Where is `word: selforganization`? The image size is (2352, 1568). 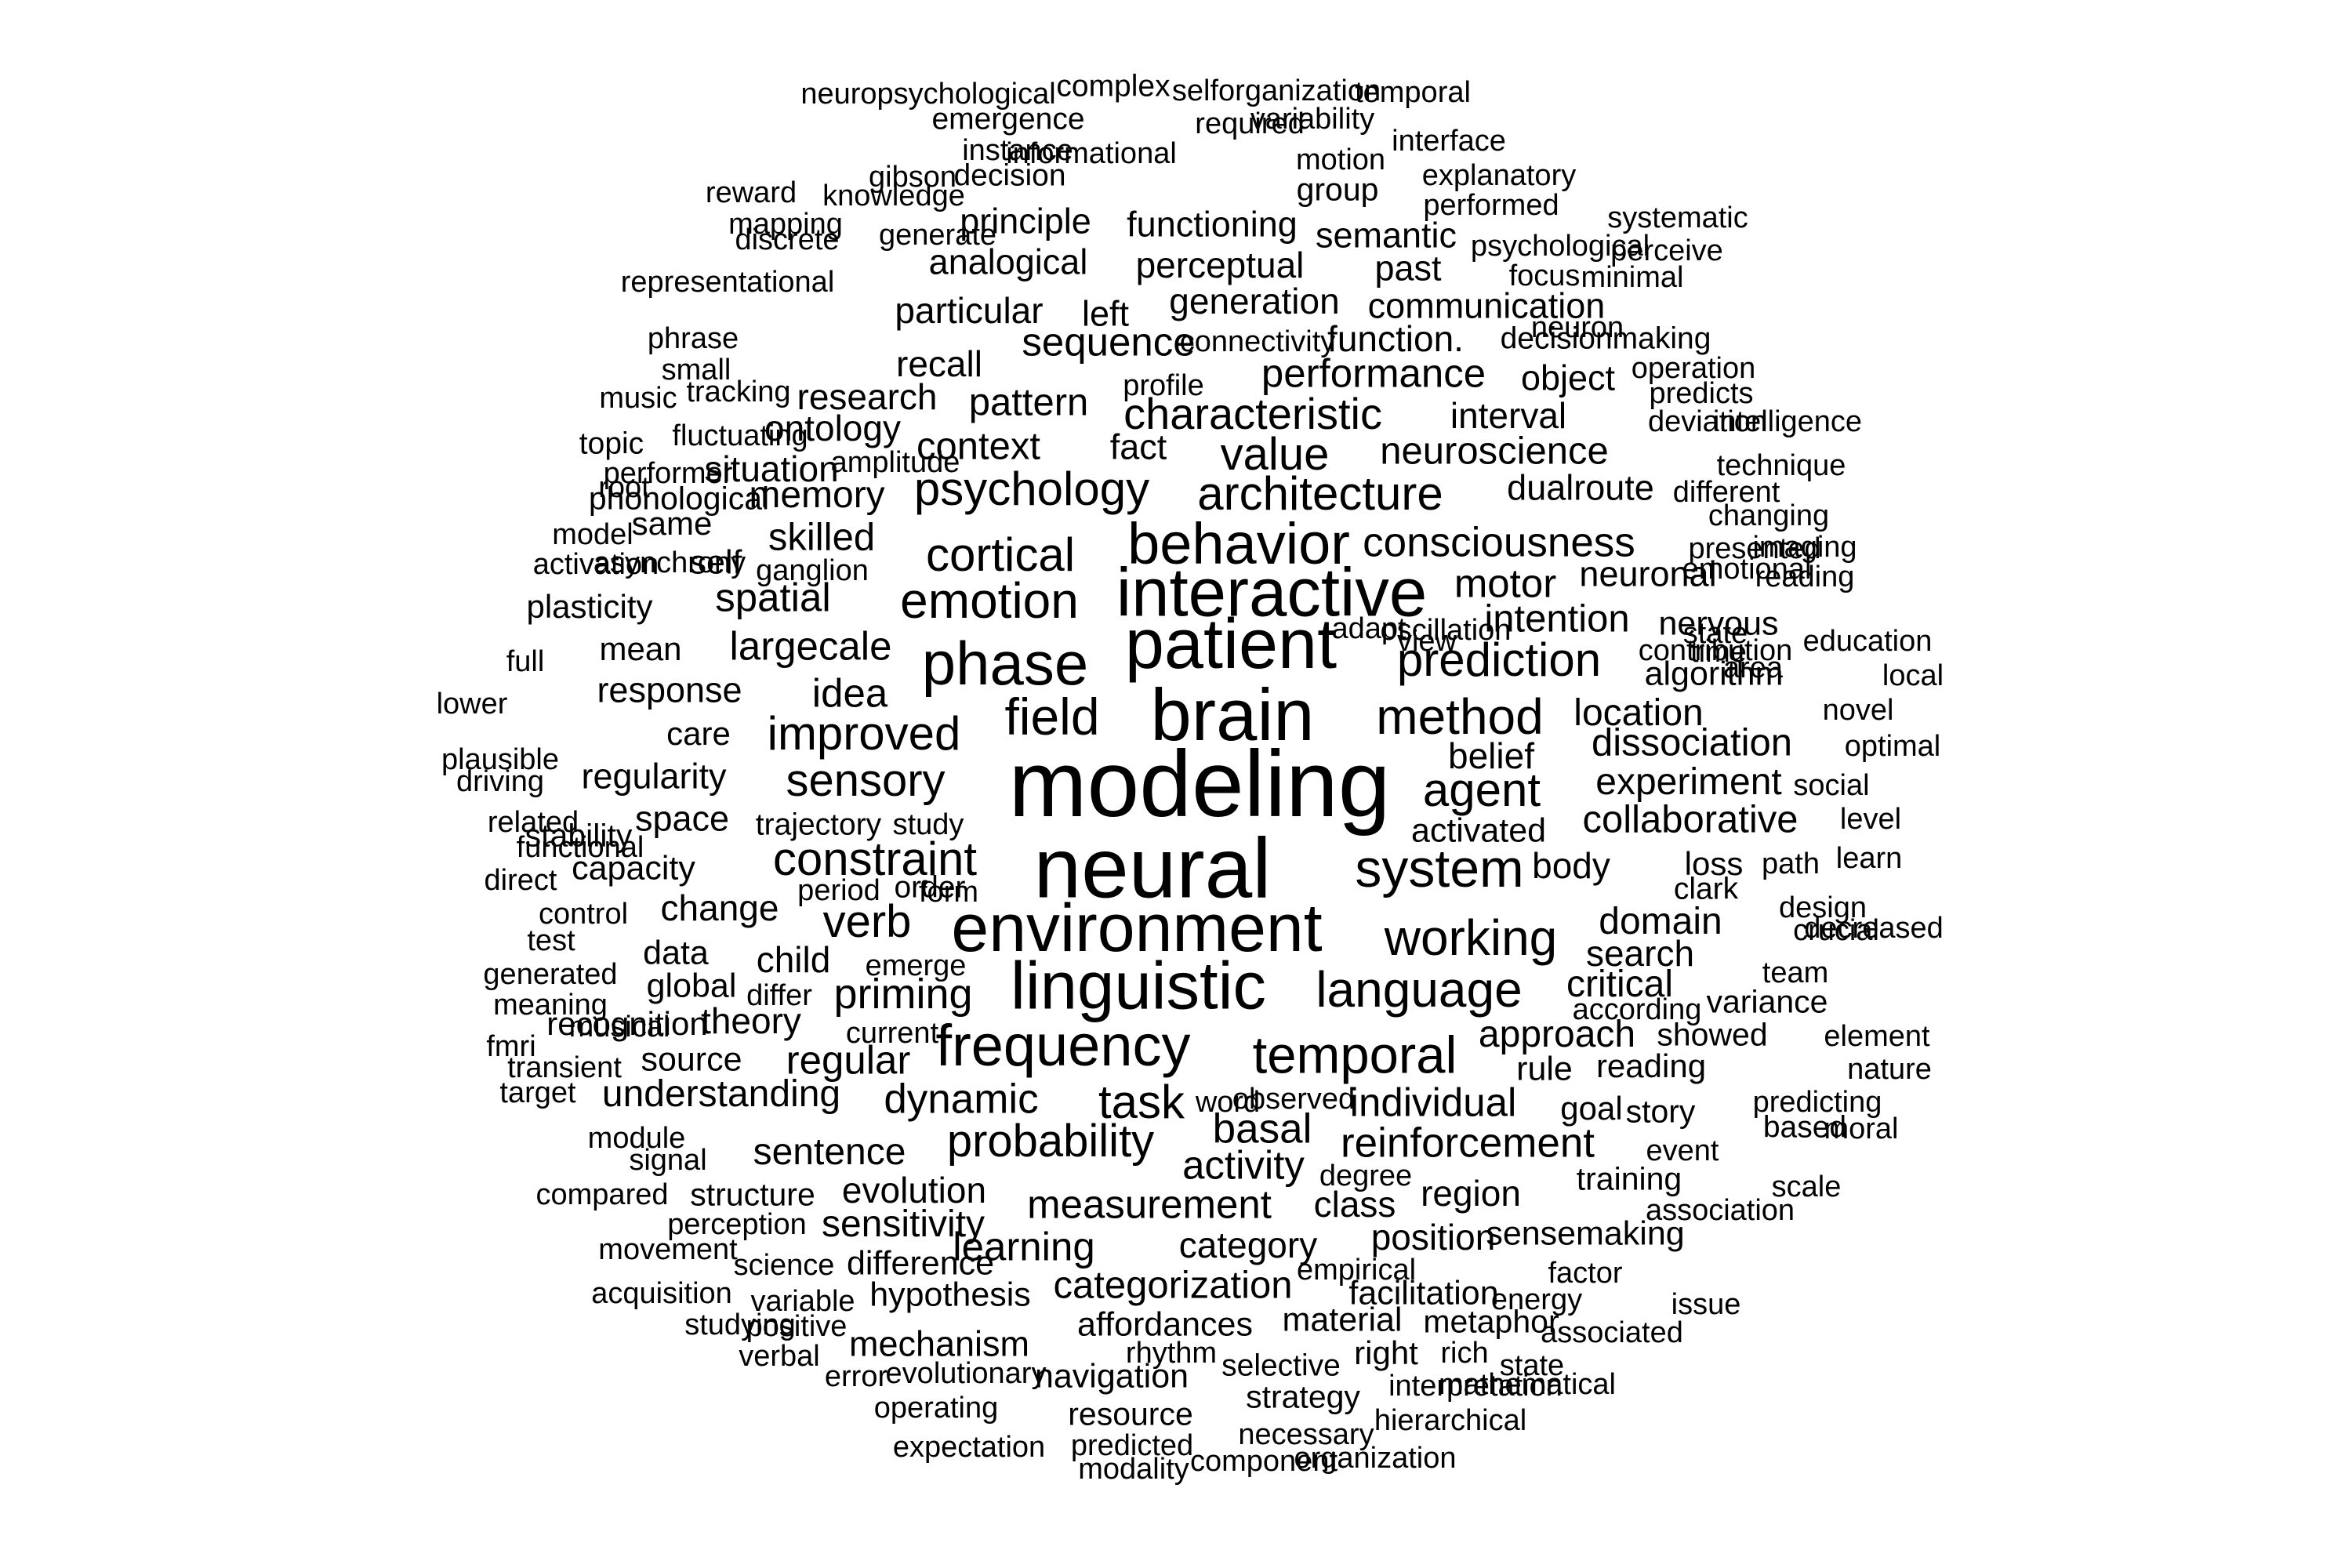 word: selforganization is located at coordinates (1276, 90).